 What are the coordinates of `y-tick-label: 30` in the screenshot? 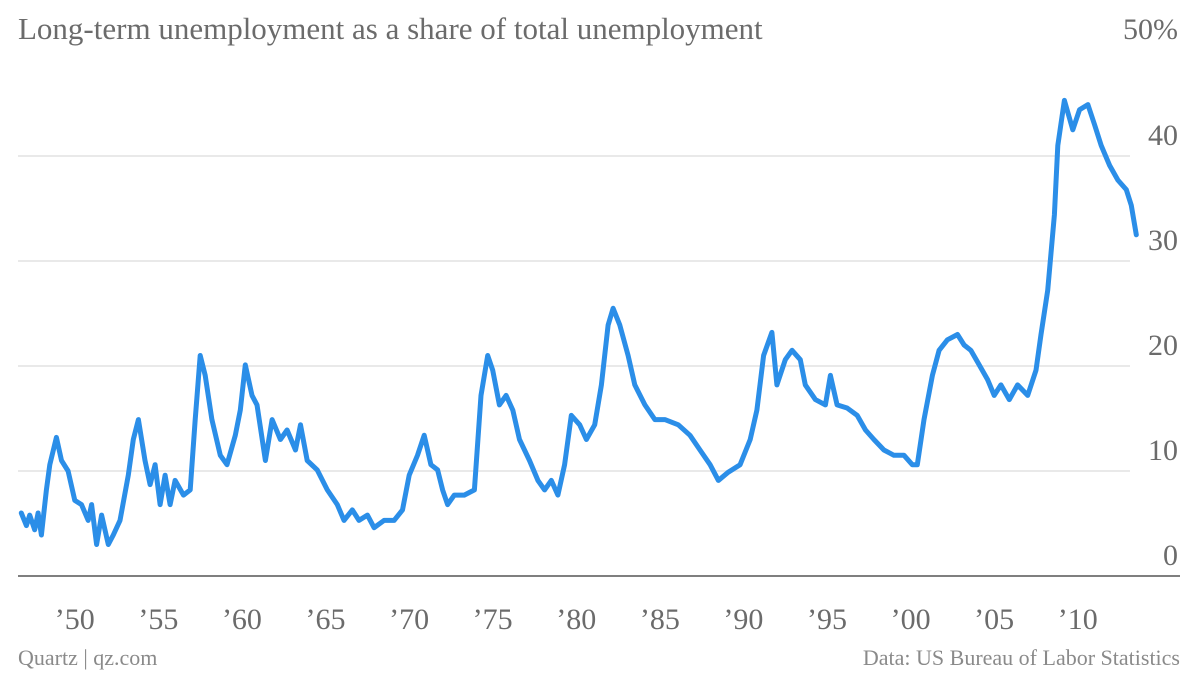 It's located at (1163, 240).